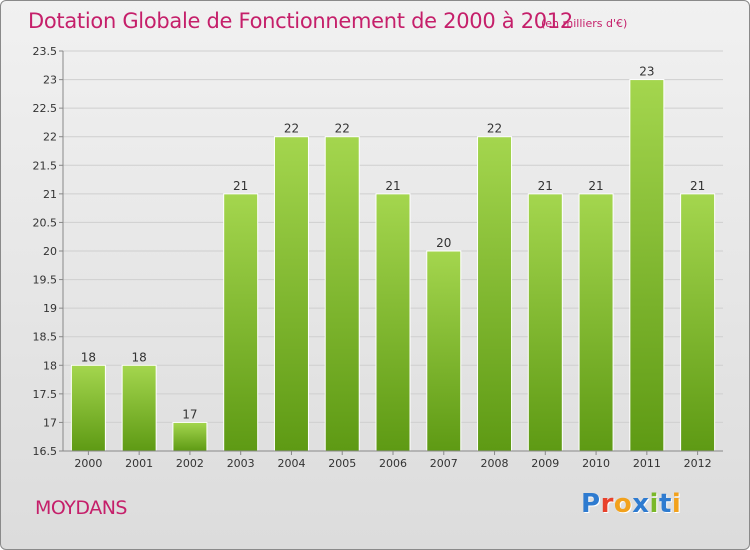 This screenshot has height=550, width=750. Describe the element at coordinates (50, 251) in the screenshot. I see `y-tick-label: 20` at that location.